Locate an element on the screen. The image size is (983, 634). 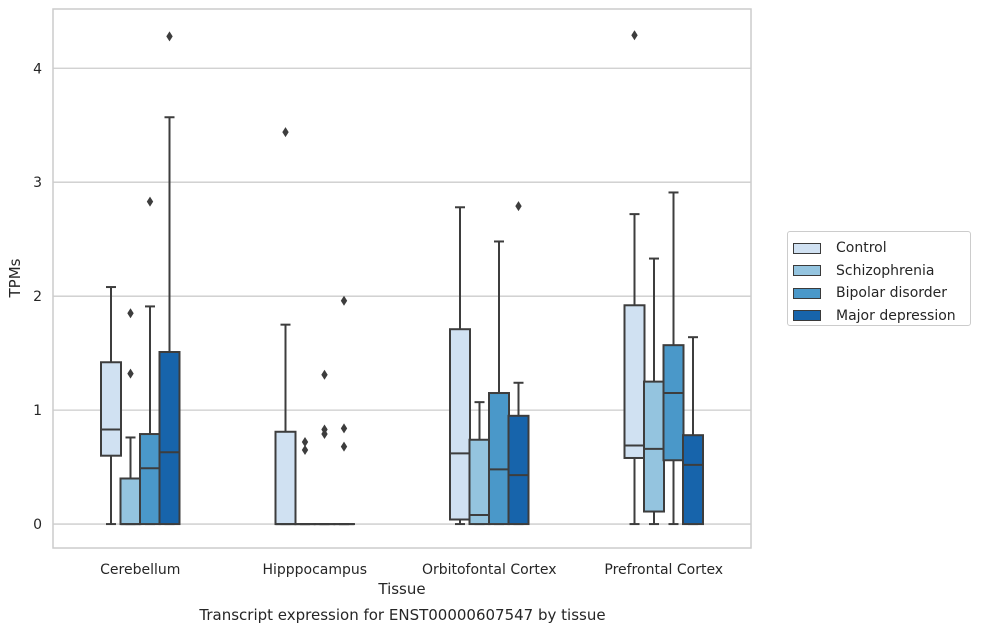
x-tick-label: Orbitofontal Cortex is located at coordinates (489, 570).